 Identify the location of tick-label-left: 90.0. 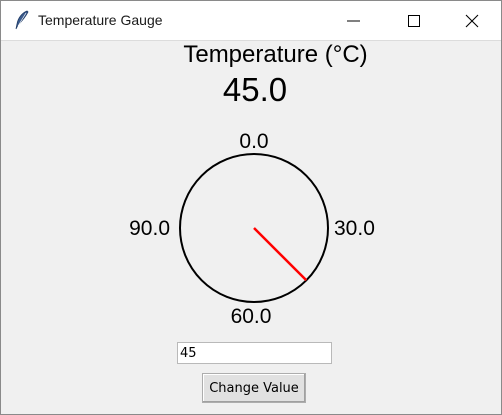
(149, 228).